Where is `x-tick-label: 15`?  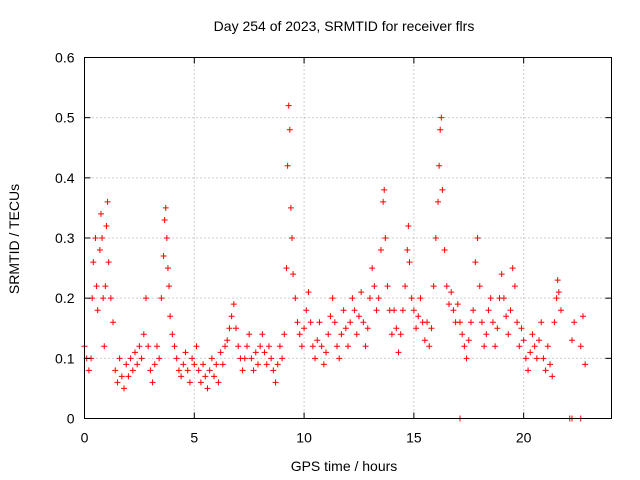 x-tick-label: 15 is located at coordinates (414, 438).